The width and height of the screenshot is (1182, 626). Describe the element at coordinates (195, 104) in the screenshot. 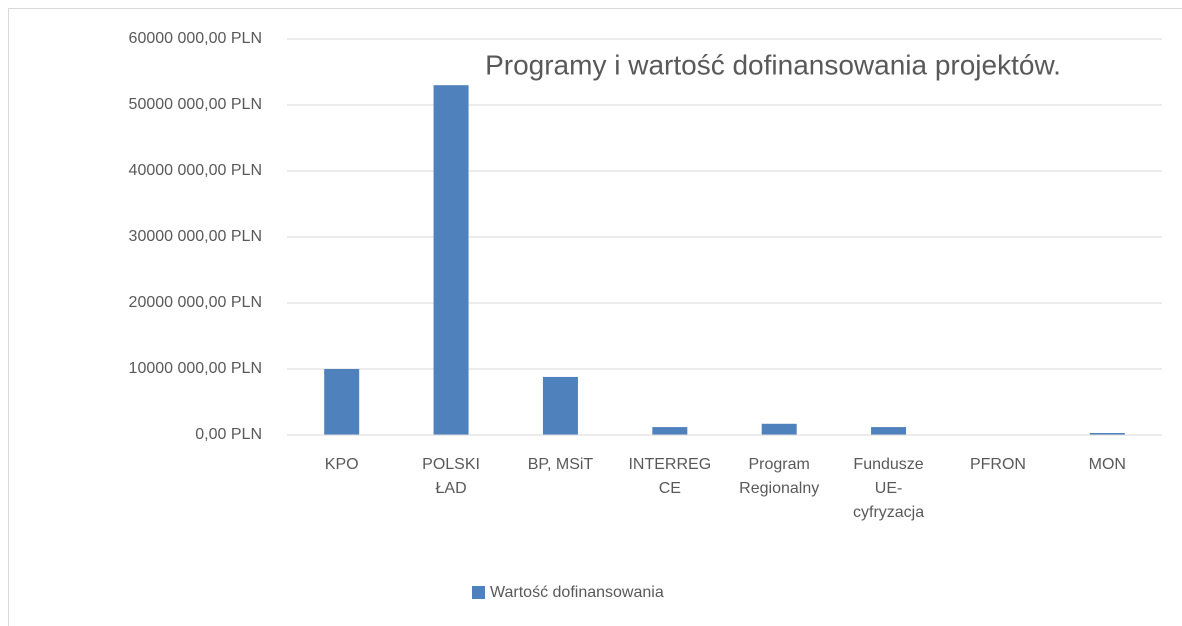

I see `y-tick-label: 50000 000,00 PLN` at that location.